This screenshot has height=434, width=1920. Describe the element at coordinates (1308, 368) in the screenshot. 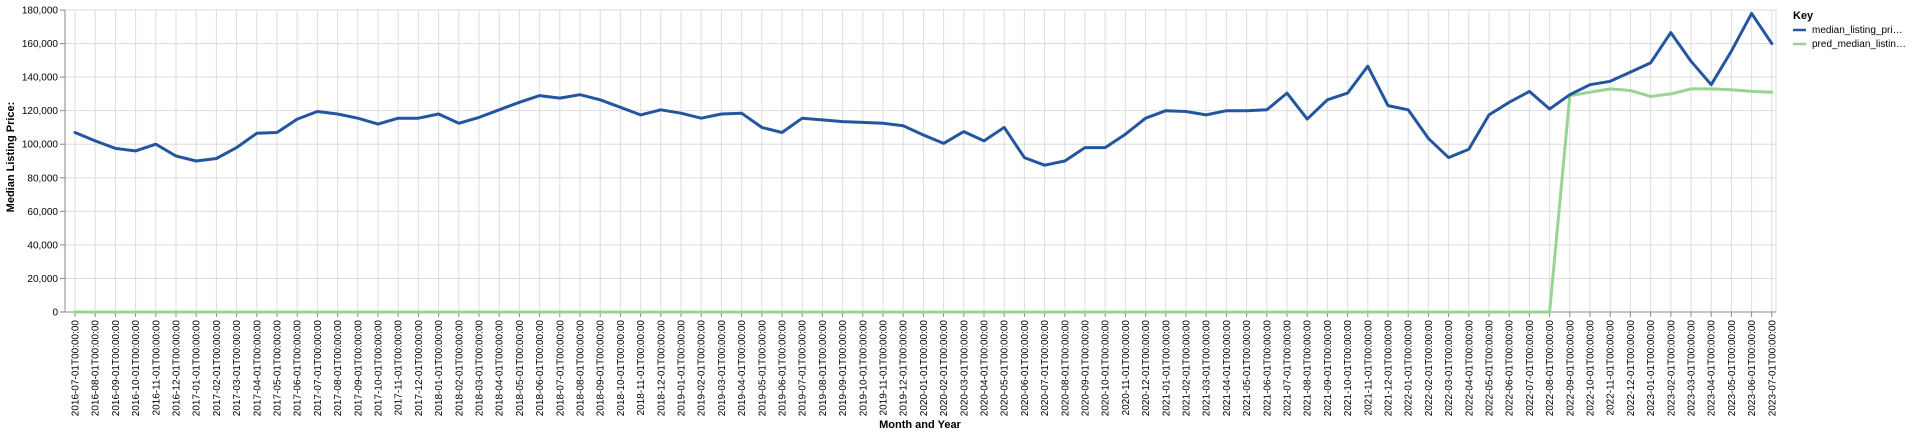

I see `x-tick-label: 2021-08-01T00:00:00` at that location.